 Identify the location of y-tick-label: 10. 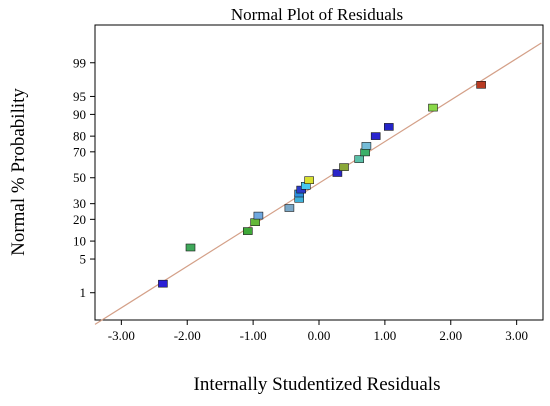
(79, 241).